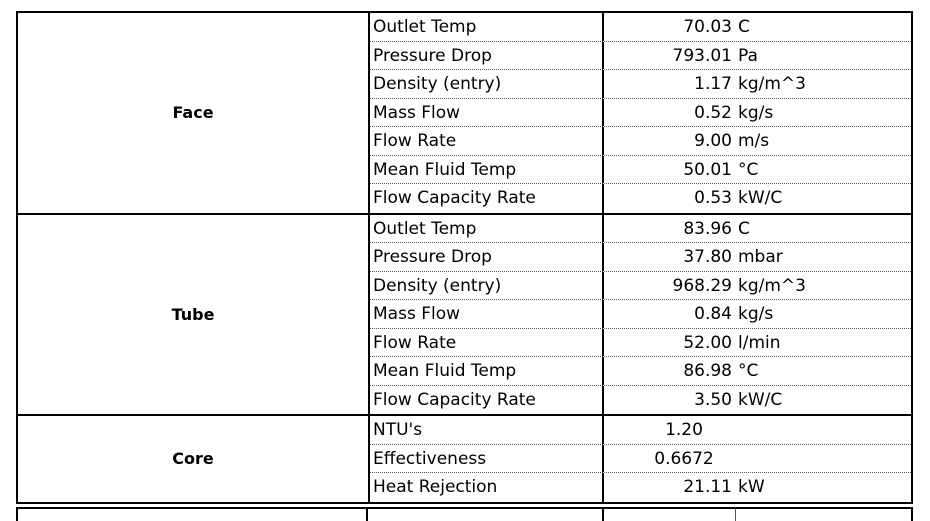 This screenshot has height=521, width=930. Describe the element at coordinates (759, 342) in the screenshot. I see `param-unit-cell: l/min` at that location.